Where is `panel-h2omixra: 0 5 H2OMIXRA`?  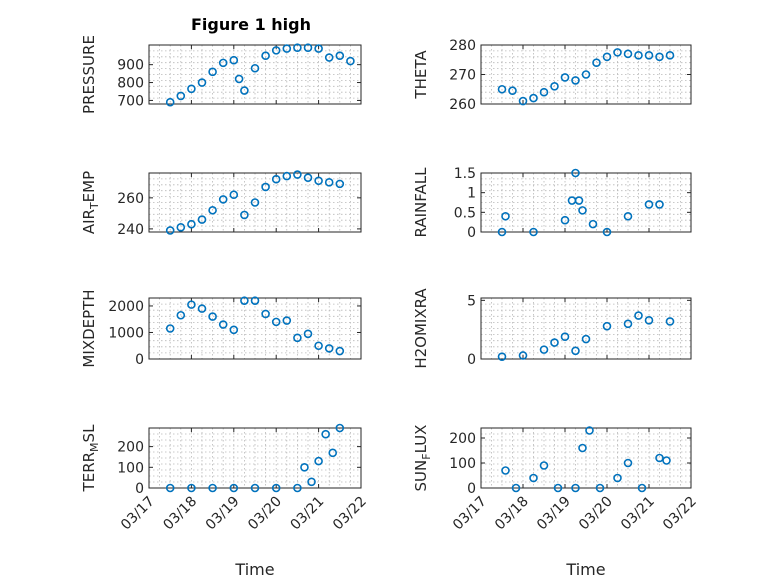
panel-h2omixra: 0 5 H2OMIXRA is located at coordinates (552, 328).